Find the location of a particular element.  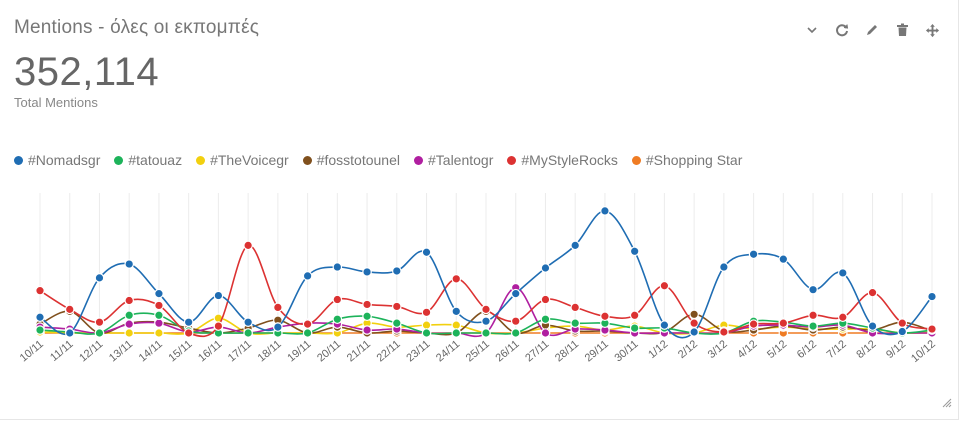

x-tick-label: 25/11 is located at coordinates (478, 351).